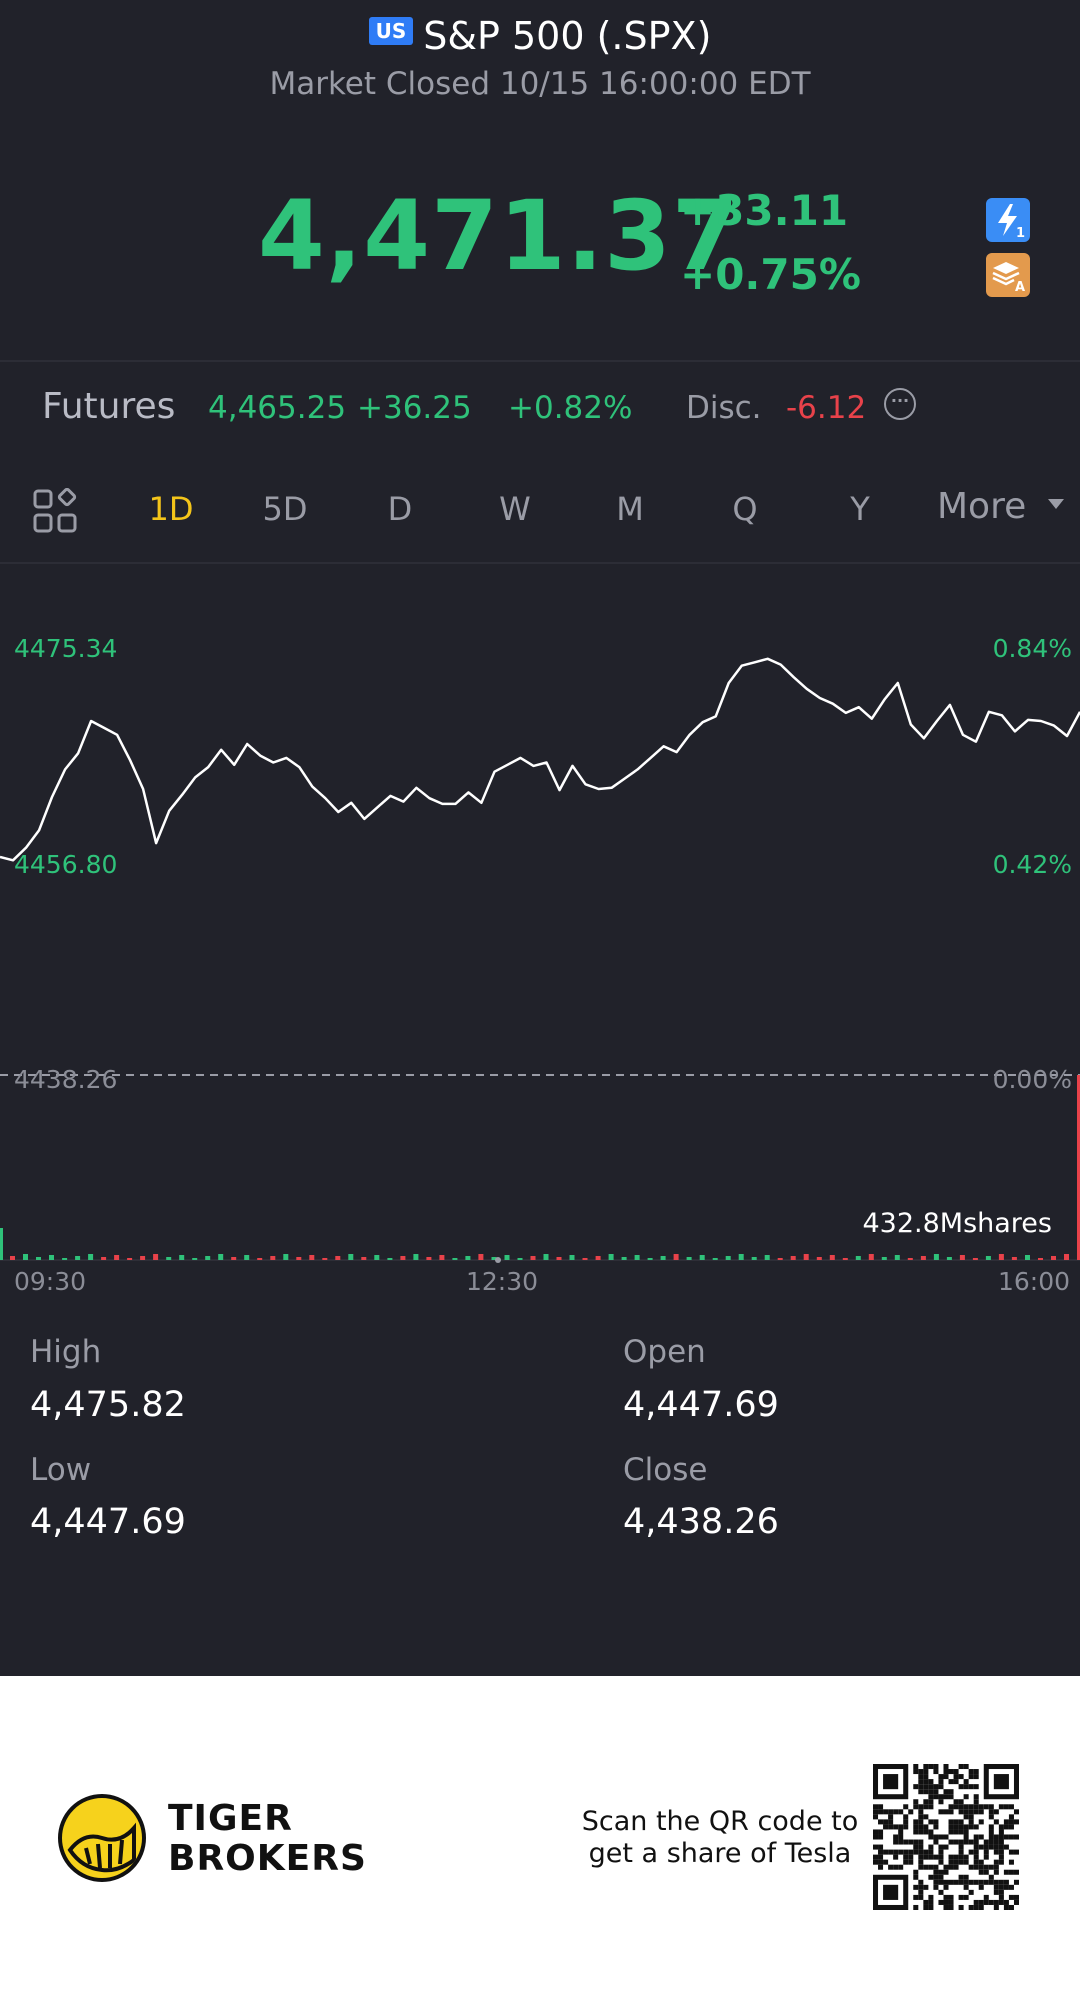 This screenshot has width=1080, height=2000. What do you see at coordinates (66, 1079) in the screenshot?
I see `y-tick-left-base: 4438.26` at bounding box center [66, 1079].